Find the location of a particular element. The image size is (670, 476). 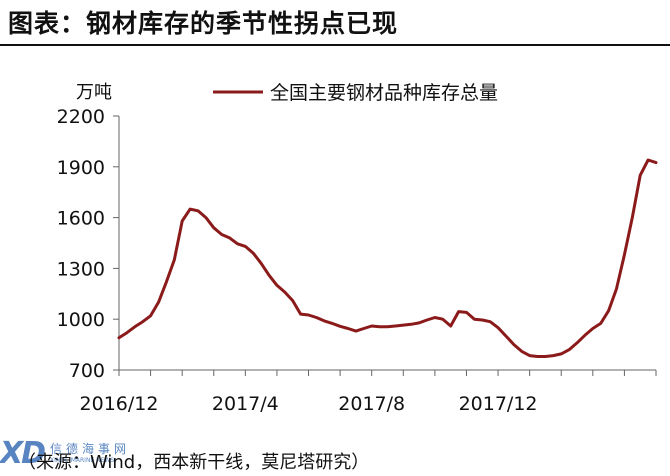

watermark-text-en: XINDE MARINE NEWS is located at coordinates (82, 460).